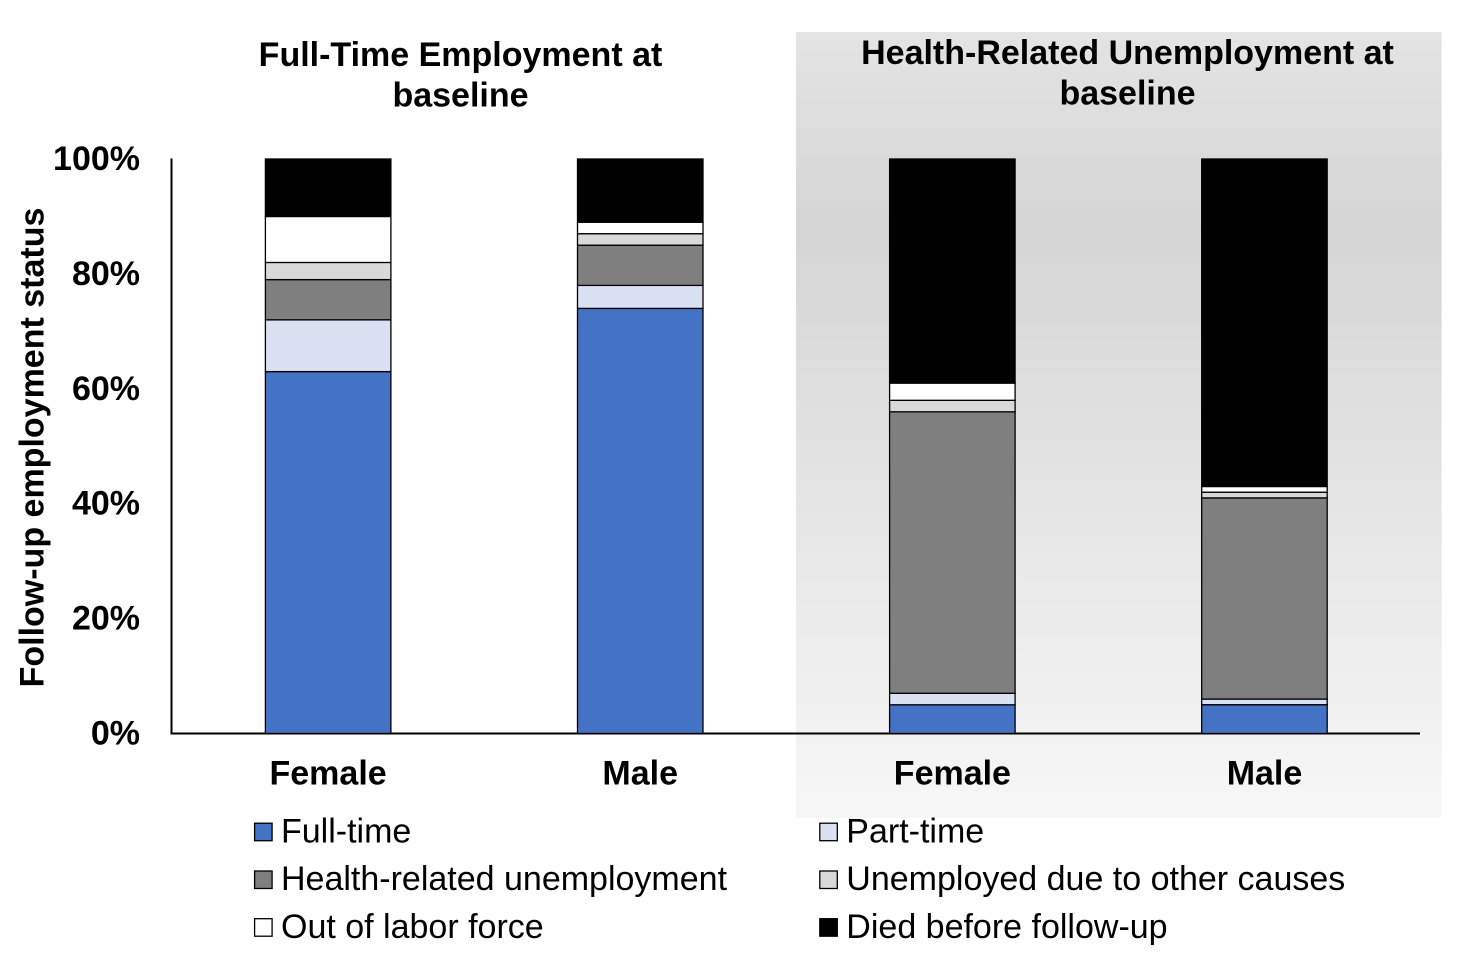 This screenshot has height=978, width=1464. Describe the element at coordinates (1006, 927) in the screenshot. I see `svg-text: Died before follow-up` at that location.